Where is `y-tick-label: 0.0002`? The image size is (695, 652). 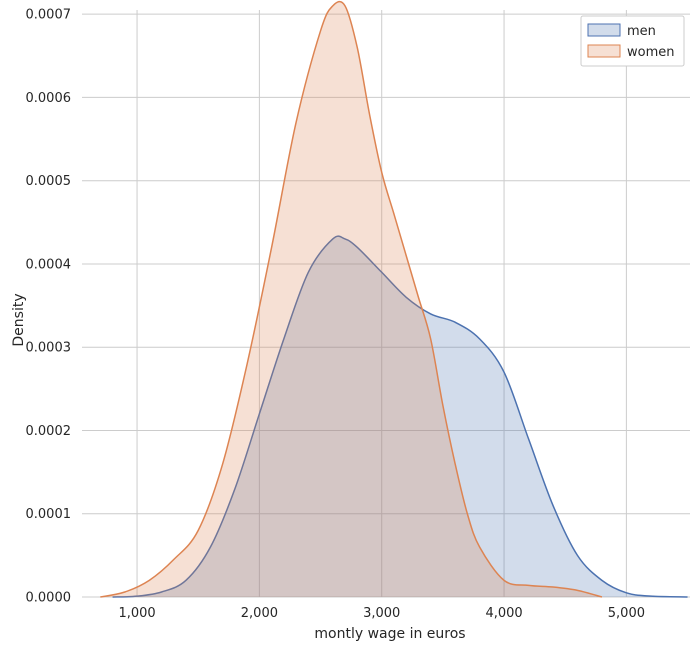
y-tick-label: 0.0002 is located at coordinates (49, 431).